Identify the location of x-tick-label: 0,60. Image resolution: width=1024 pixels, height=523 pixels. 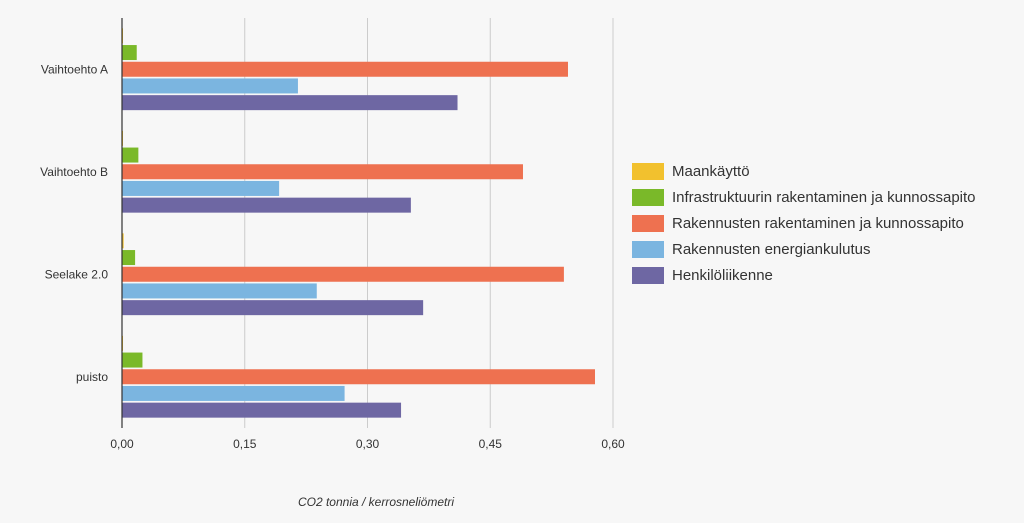
(613, 444).